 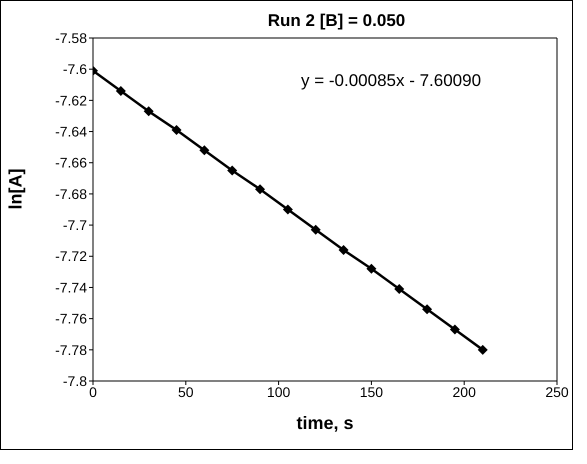 What do you see at coordinates (75, 225) in the screenshot?
I see `y-tick-label: -7.7` at bounding box center [75, 225].